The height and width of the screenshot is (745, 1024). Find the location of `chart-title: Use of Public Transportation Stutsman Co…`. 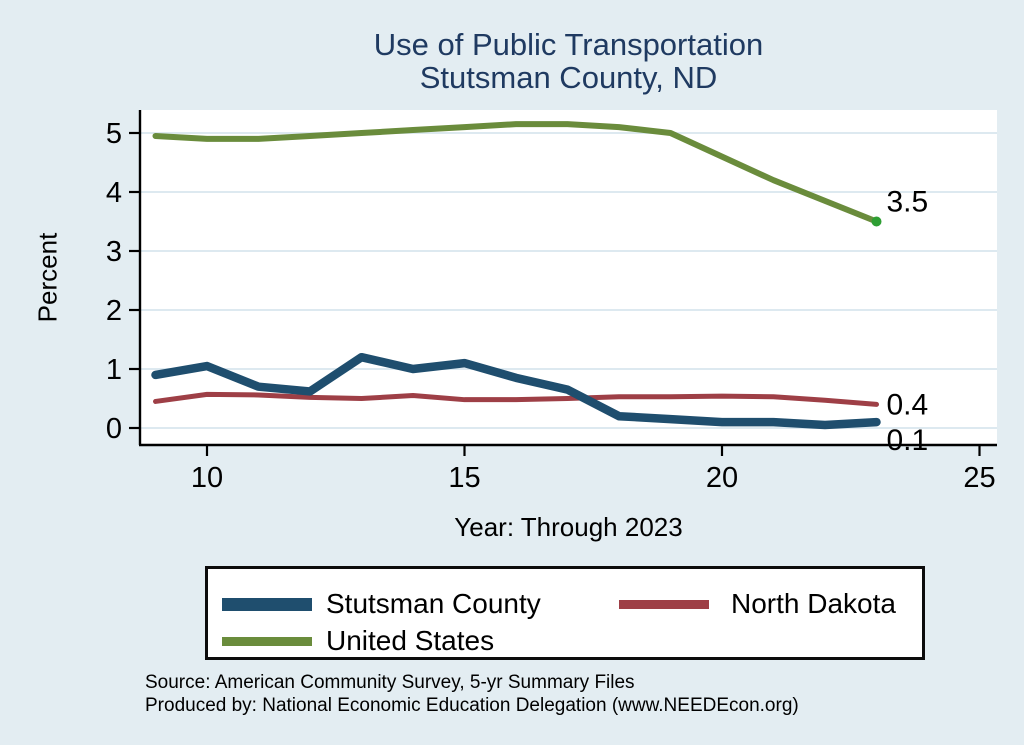

chart-title: Use of Public Transportation Stutsman Co… is located at coordinates (568, 61).